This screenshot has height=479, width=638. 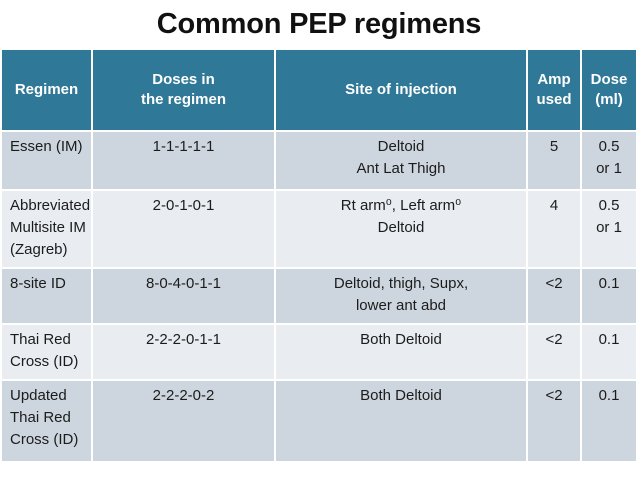 What do you see at coordinates (46, 352) in the screenshot?
I see `cell-regimen: Thai Red Cross (ID)` at bounding box center [46, 352].